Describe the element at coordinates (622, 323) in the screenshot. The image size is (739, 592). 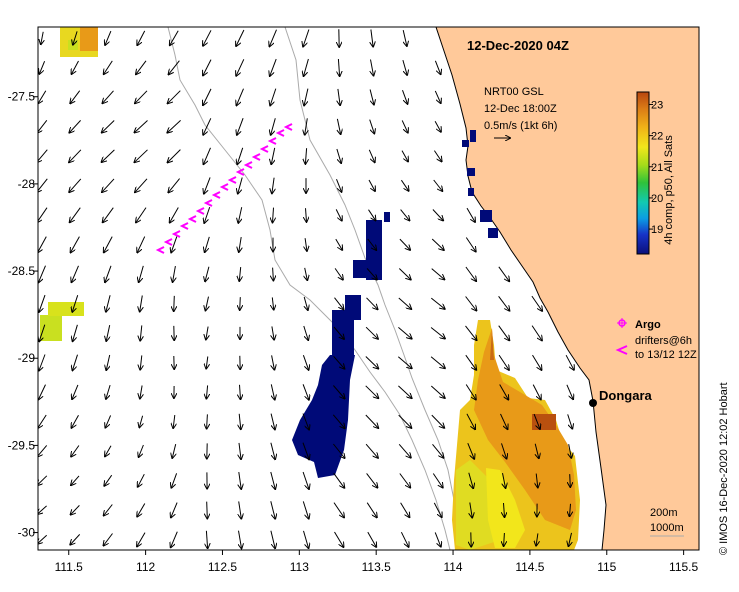
I see `argo-symbol-icon` at that location.